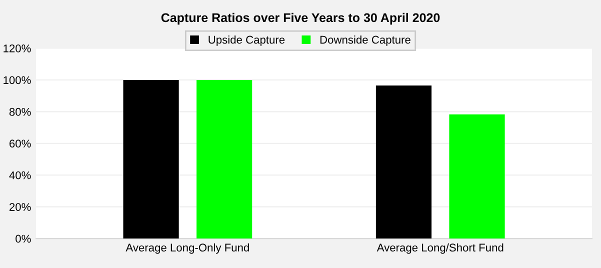 The height and width of the screenshot is (268, 601). I want to click on y-tick-label: 120%, so click(17, 48).